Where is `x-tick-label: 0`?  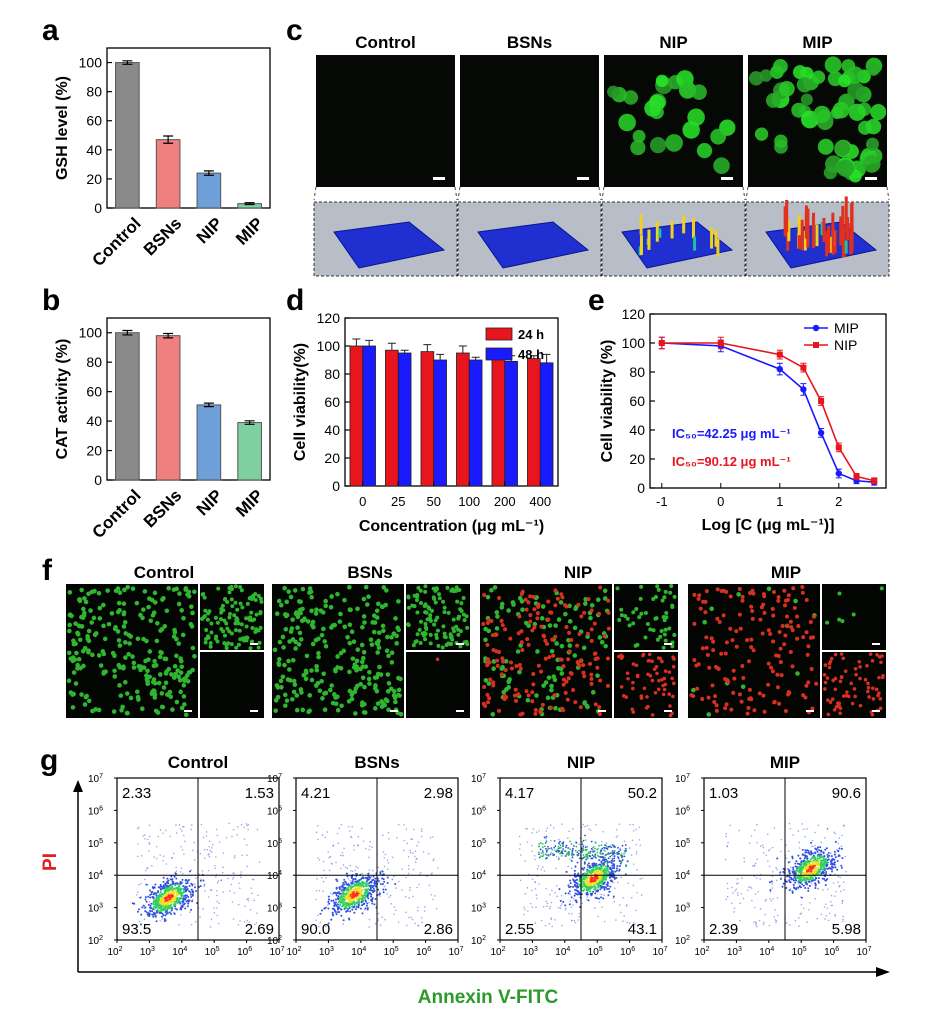 x-tick-label: 0 is located at coordinates (362, 501).